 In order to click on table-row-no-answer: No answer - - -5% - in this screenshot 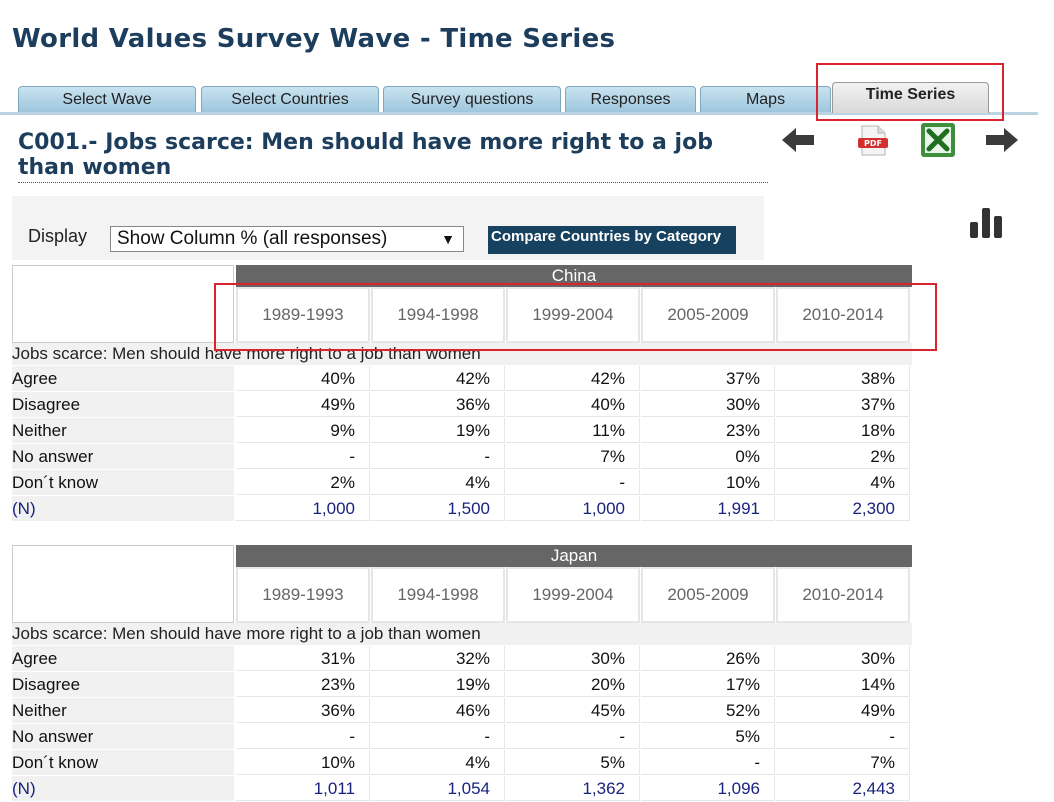, I will do `click(462, 737)`.